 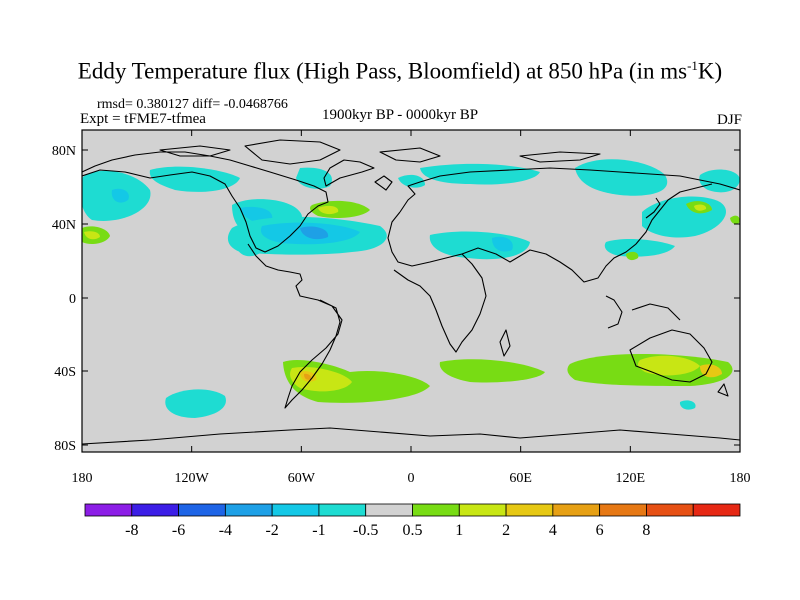 What do you see at coordinates (631, 478) in the screenshot?
I see `x-tick-label: 120E` at bounding box center [631, 478].